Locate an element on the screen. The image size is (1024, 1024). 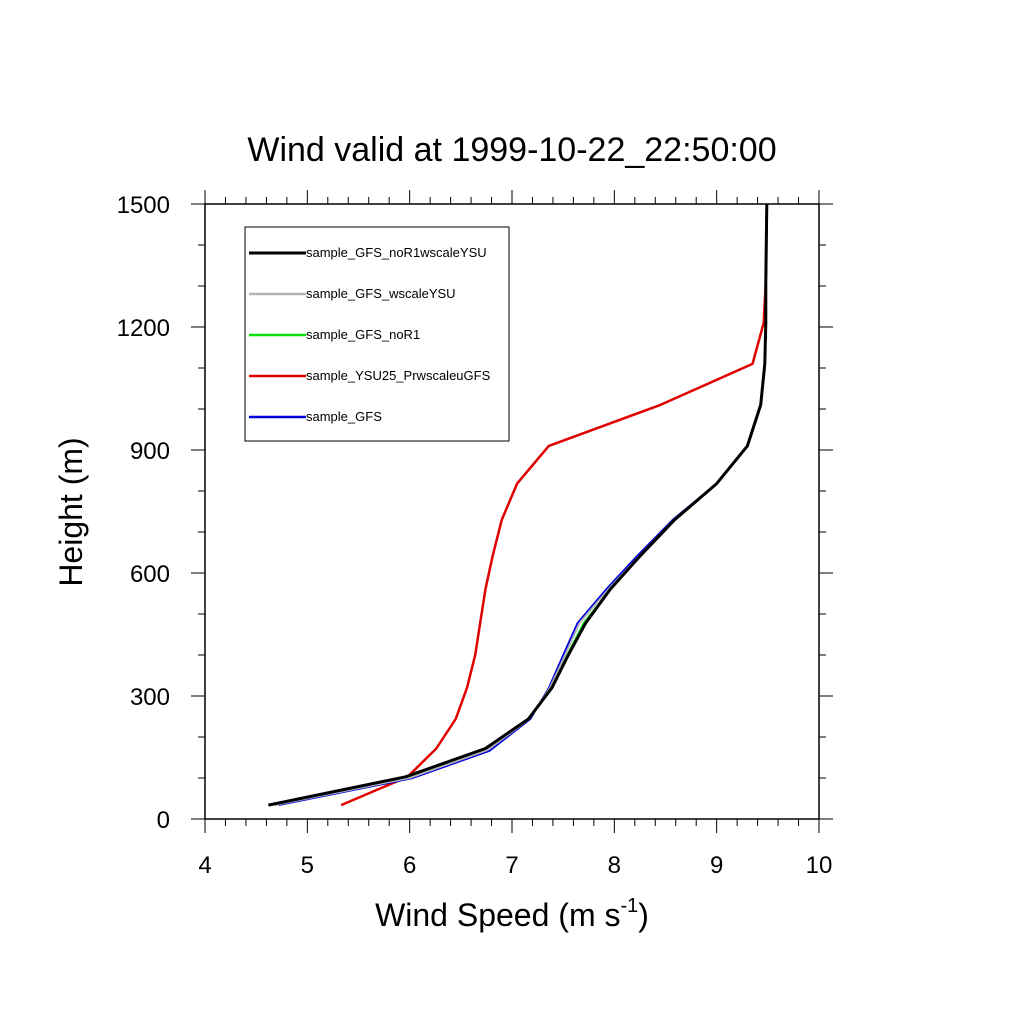
x-axis-label: Wind Speed (m s-1) is located at coordinates (512, 914).